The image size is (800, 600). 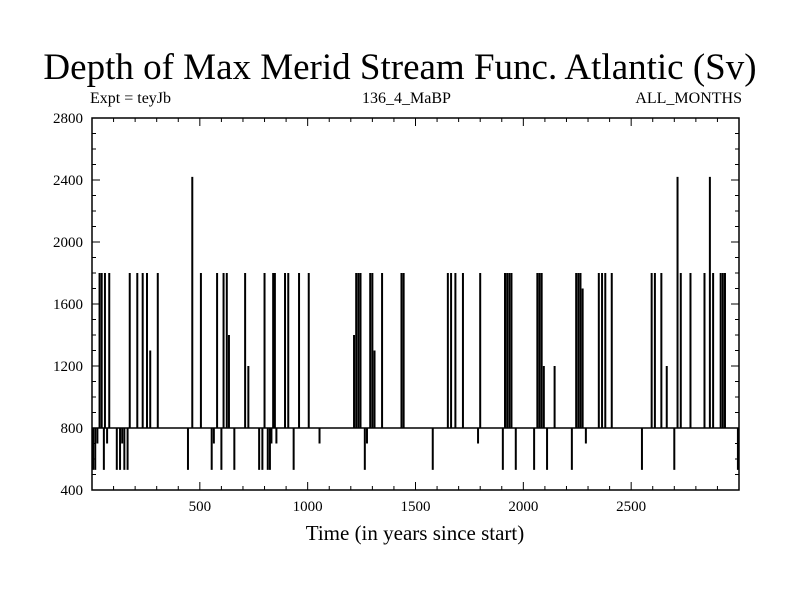 I want to click on x-tick-label: 2500, so click(x=631, y=507).